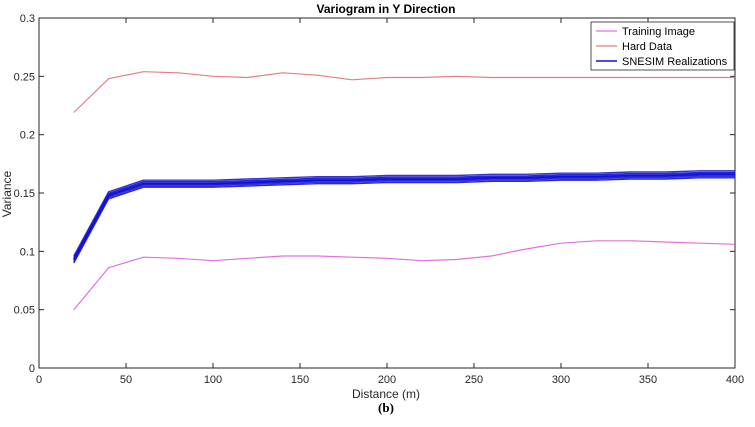  What do you see at coordinates (39, 380) in the screenshot?
I see `x-tick-label: 0` at bounding box center [39, 380].